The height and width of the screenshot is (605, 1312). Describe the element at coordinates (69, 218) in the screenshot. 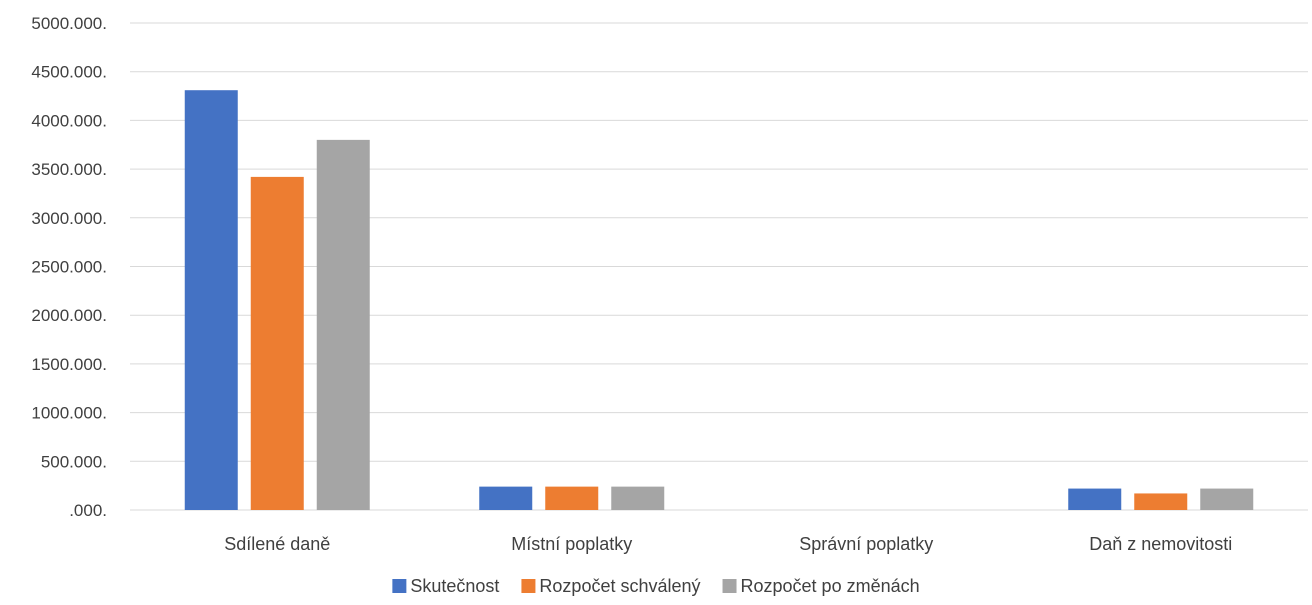

I see `y-tick-label: 3000.000.` at that location.